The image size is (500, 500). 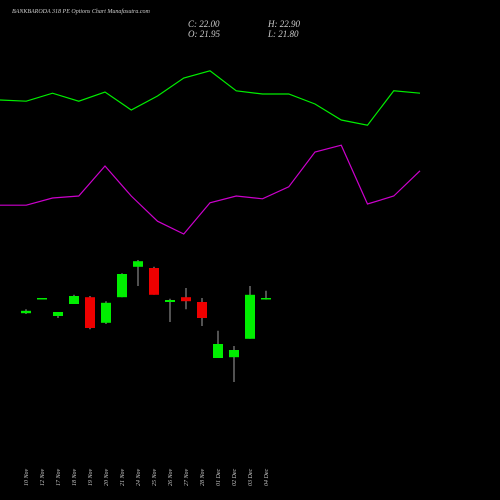 I want to click on close-label: C: 22.00, so click(x=204, y=24).